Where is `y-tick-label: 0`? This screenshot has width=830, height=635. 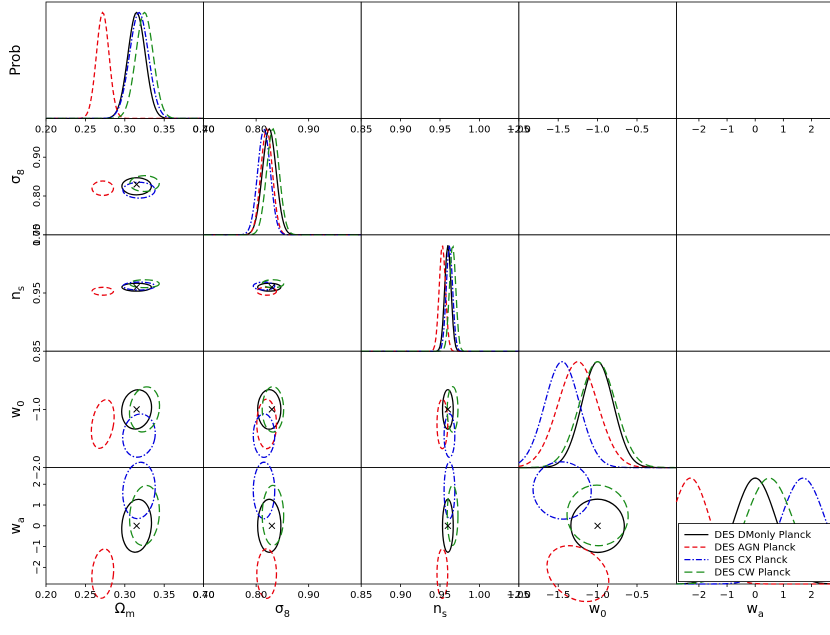 y-tick-label: 0 is located at coordinates (37, 526).